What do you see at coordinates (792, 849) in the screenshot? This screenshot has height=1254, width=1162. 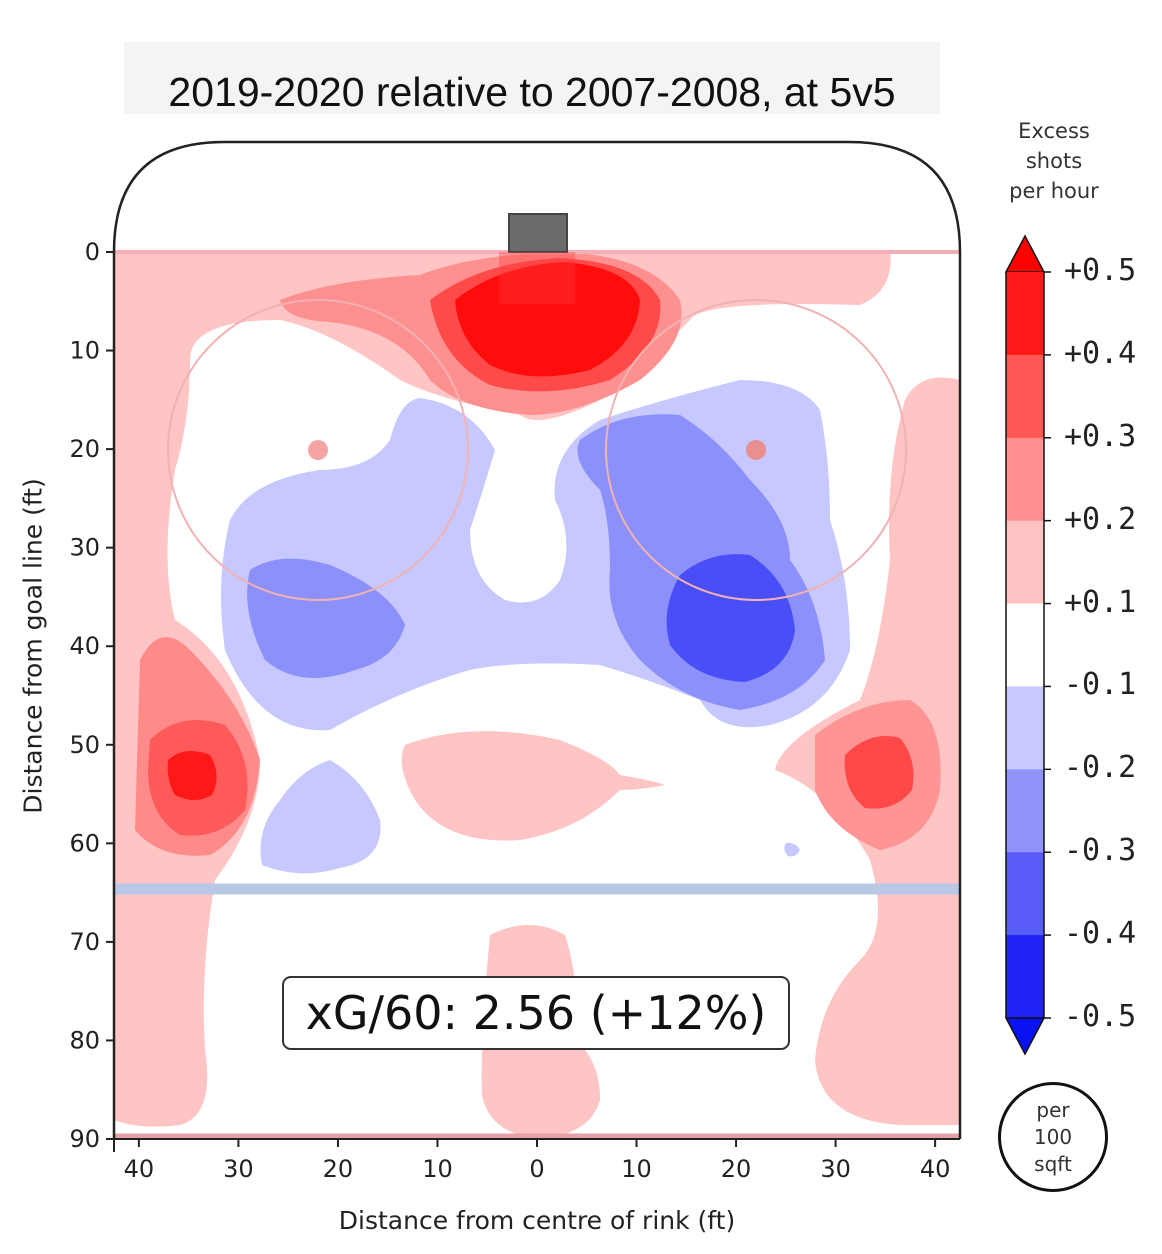 I see `contour-blue-dot-right` at bounding box center [792, 849].